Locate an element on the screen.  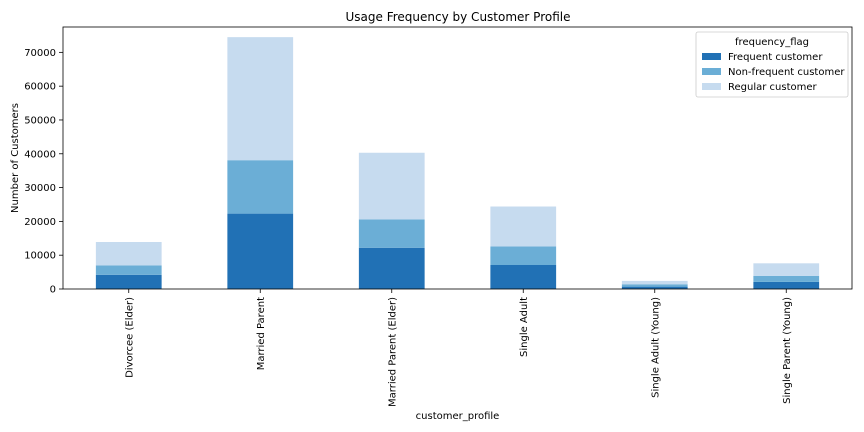
legend-title: frequency_flag is located at coordinates (772, 42).